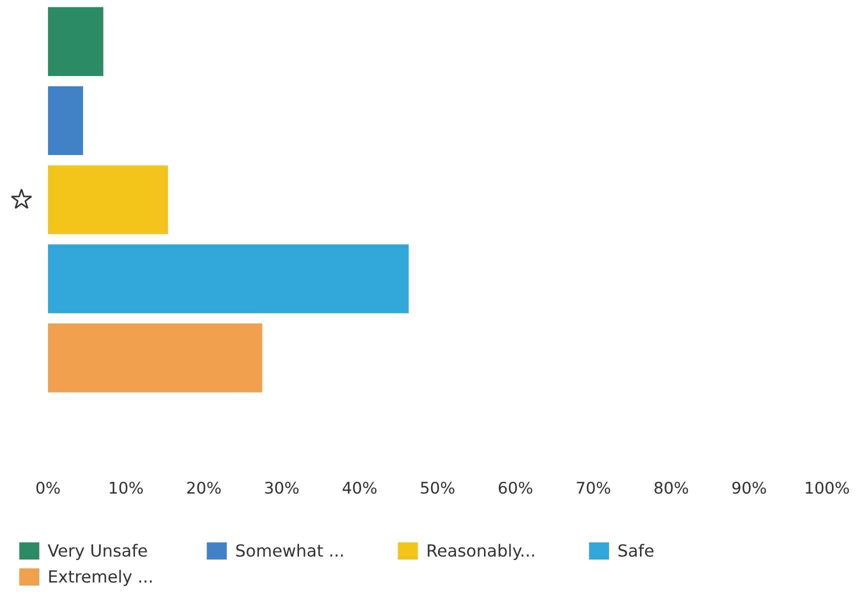 This screenshot has height=601, width=857. What do you see at coordinates (636, 550) in the screenshot?
I see `legend-label: Safe` at bounding box center [636, 550].